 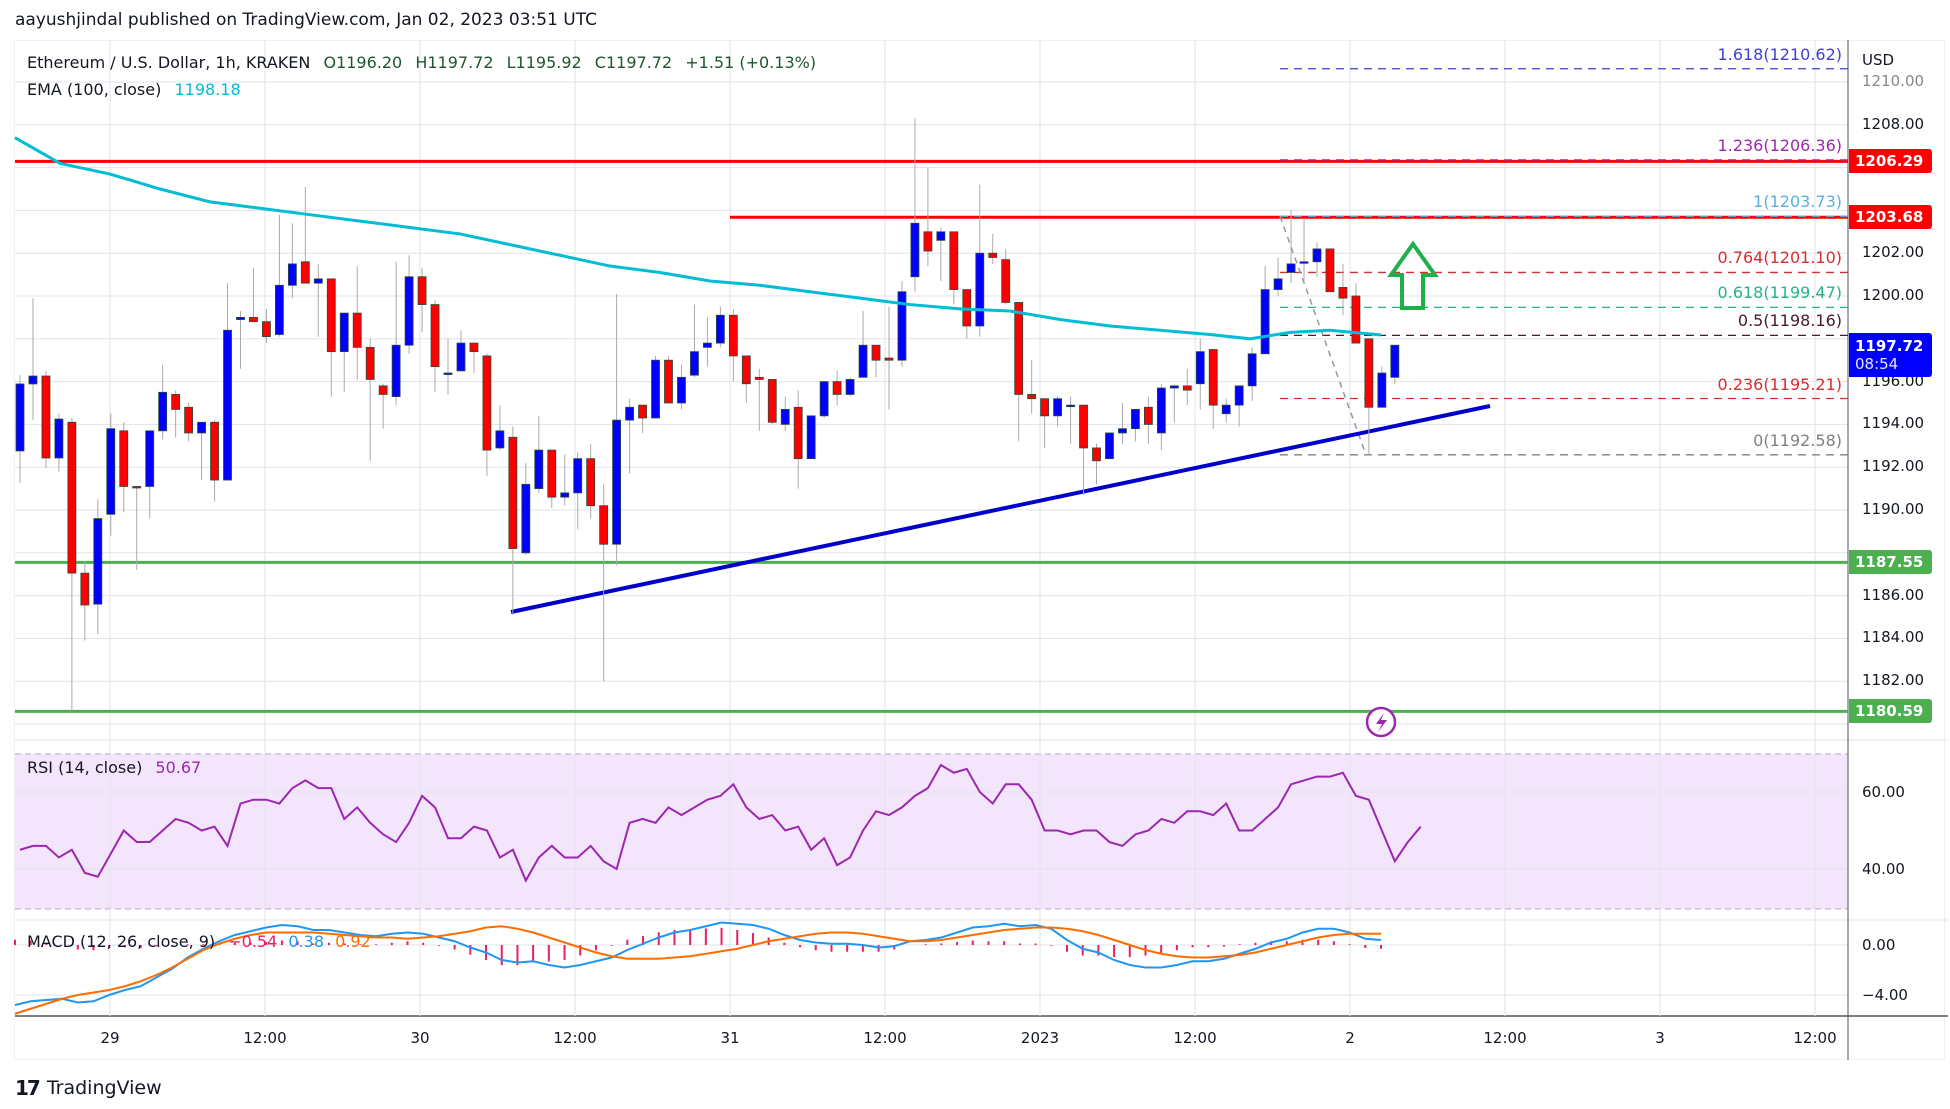 What do you see at coordinates (94, 89) in the screenshot?
I see `ema-label: EMA (100, close)` at bounding box center [94, 89].